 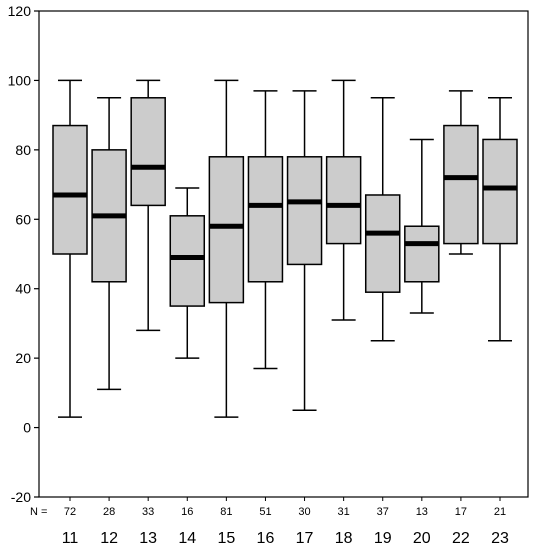 I want to click on n-count-label: 28, so click(x=109, y=512).